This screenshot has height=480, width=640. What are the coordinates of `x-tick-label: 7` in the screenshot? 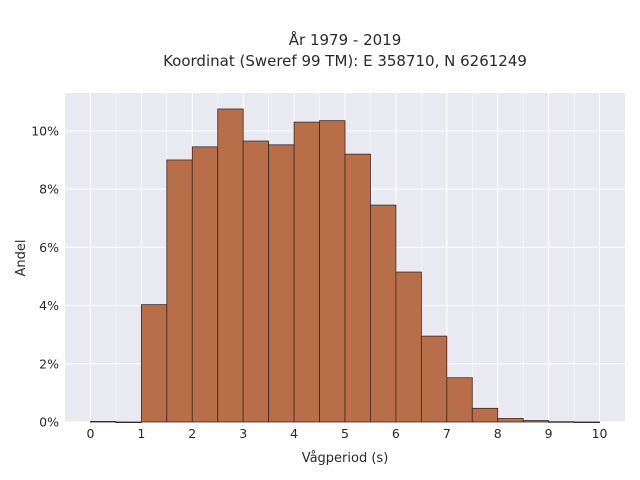 It's located at (447, 433).